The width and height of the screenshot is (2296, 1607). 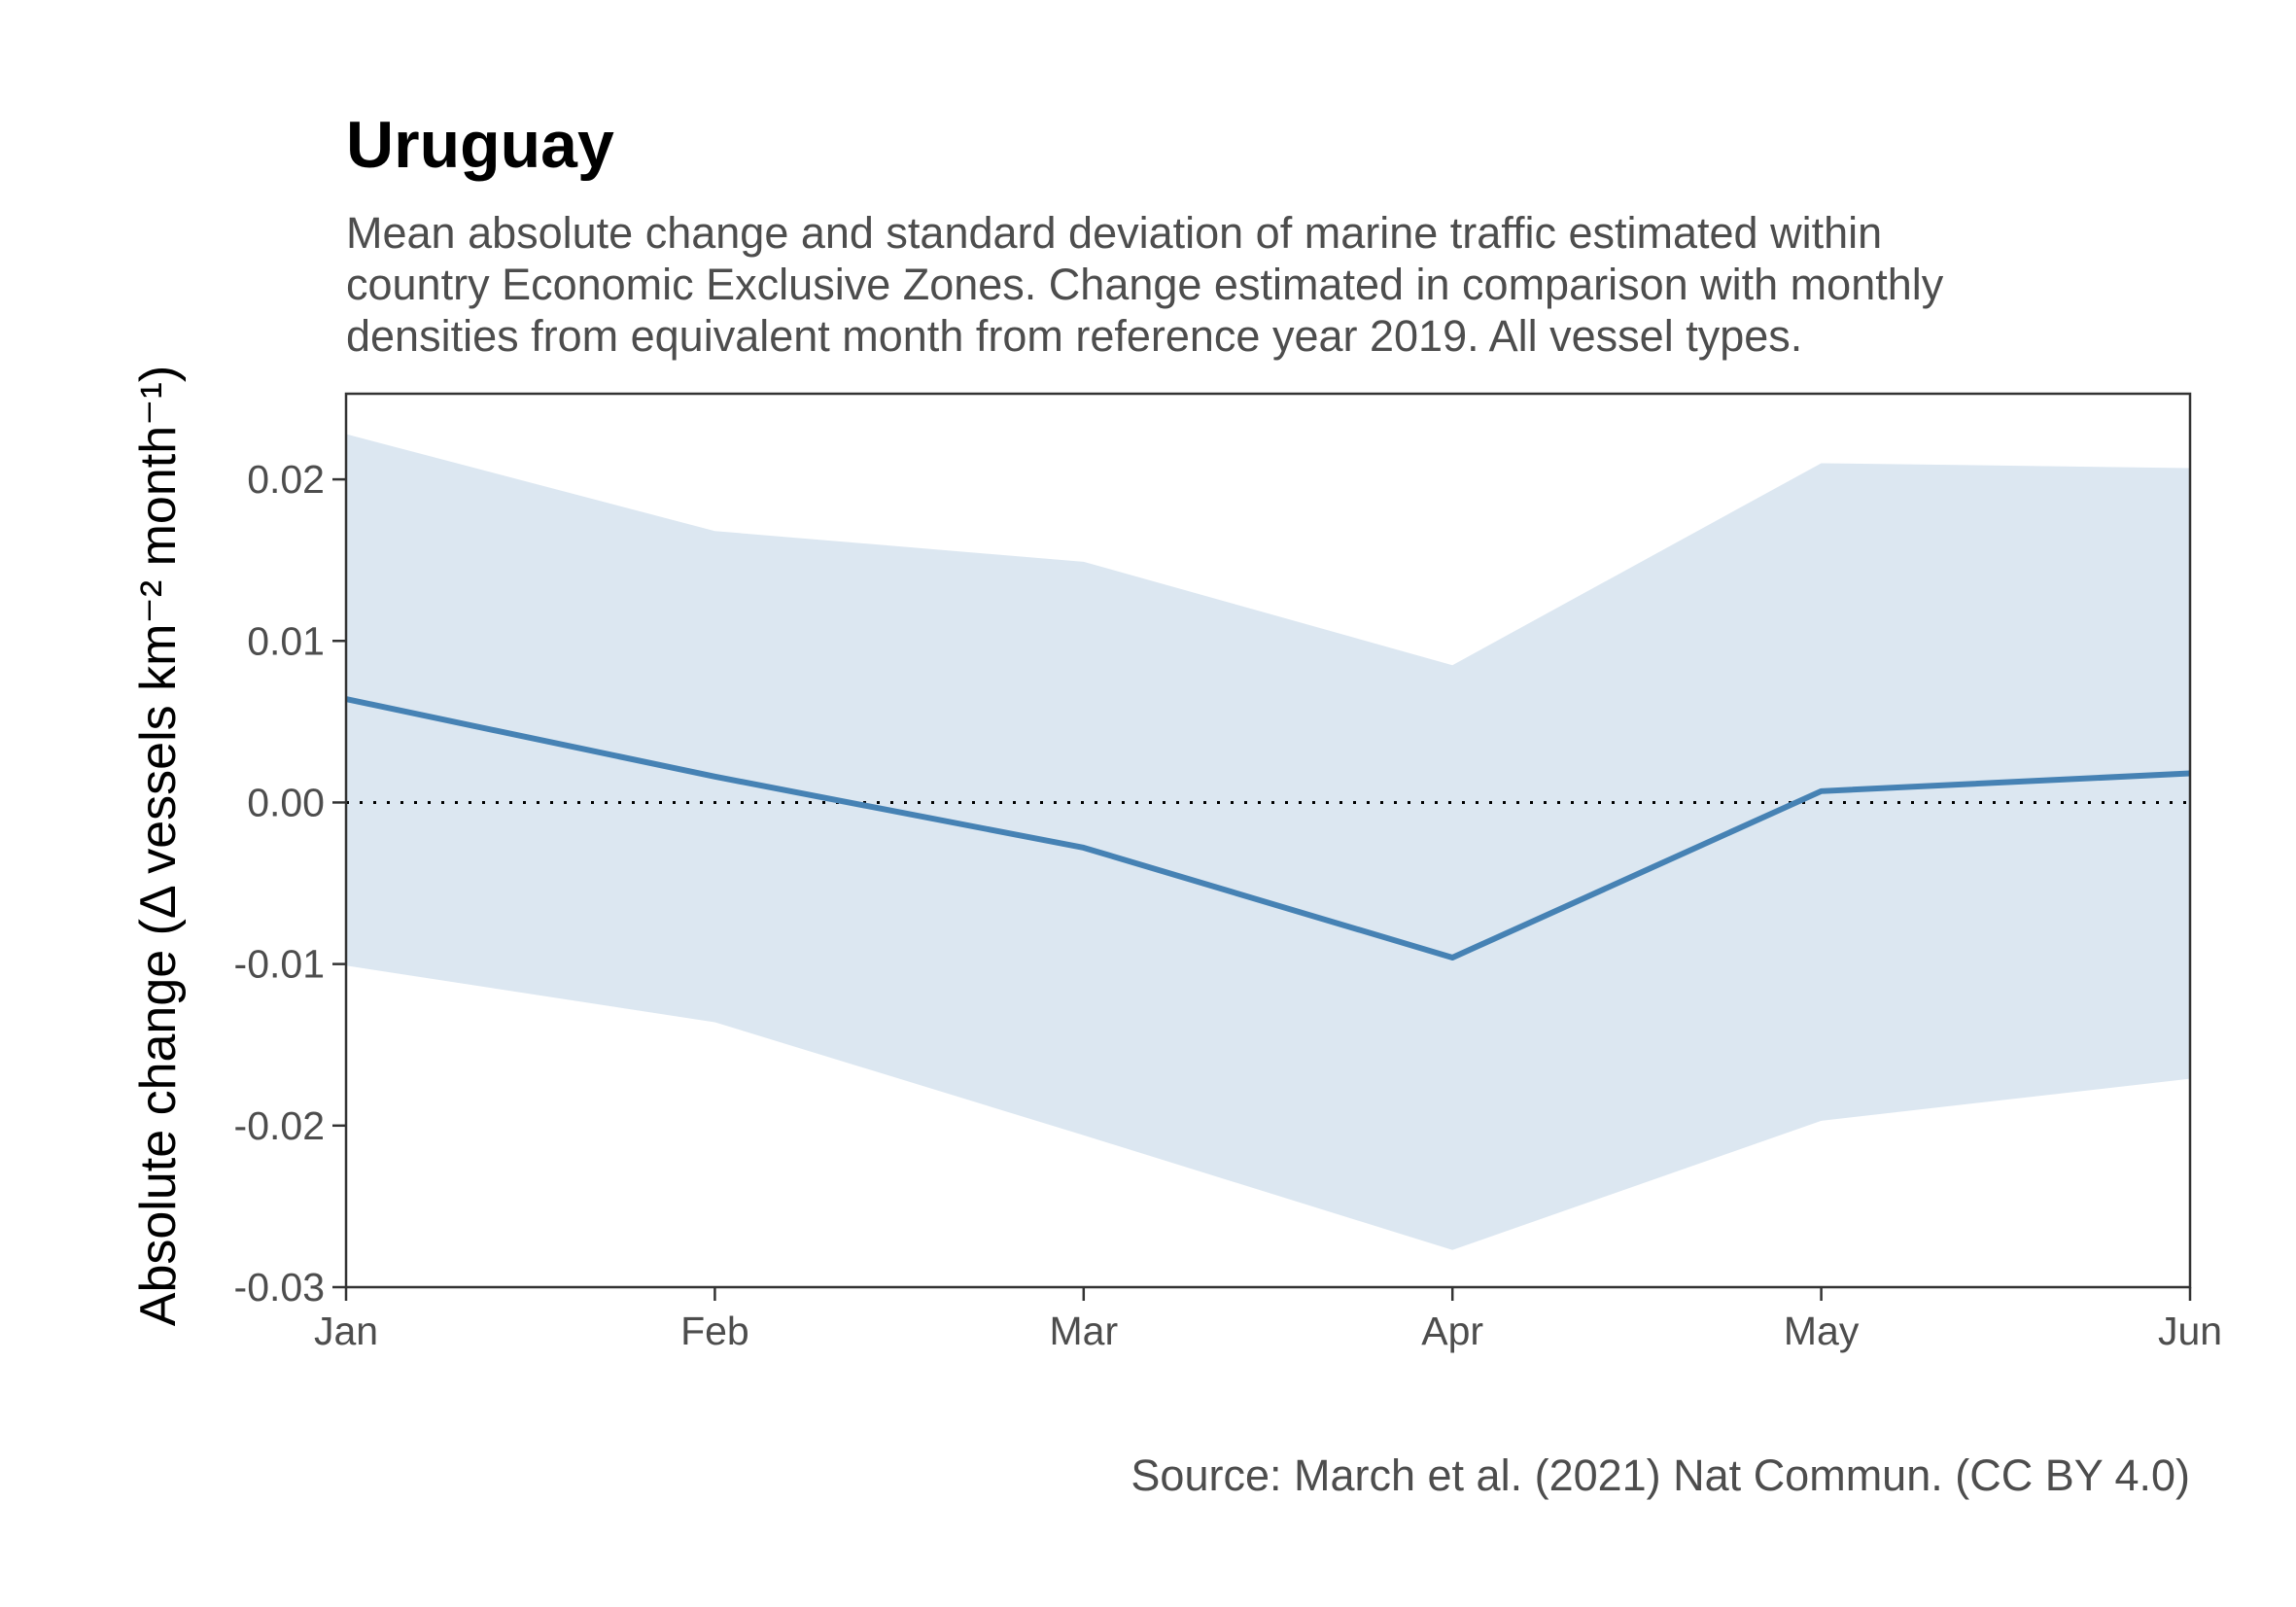 I want to click on x-tick-label: May, so click(x=1822, y=1331).